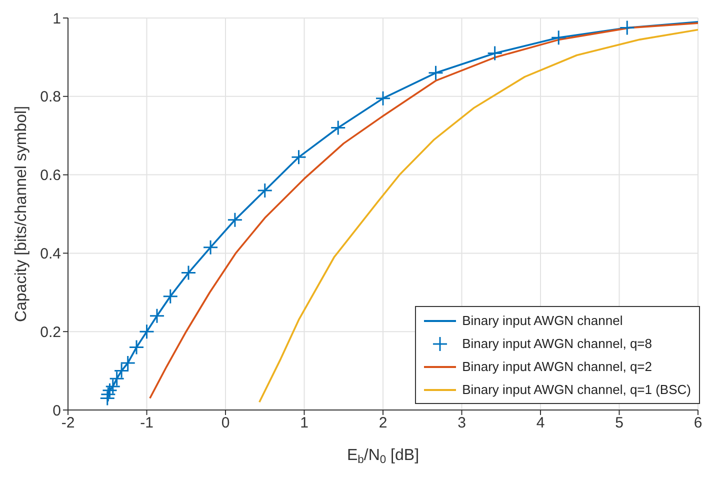 The width and height of the screenshot is (709, 482). What do you see at coordinates (576, 389) in the screenshot?
I see `legend-label: Binary input AWGN channel, q=1 (BSC)` at bounding box center [576, 389].